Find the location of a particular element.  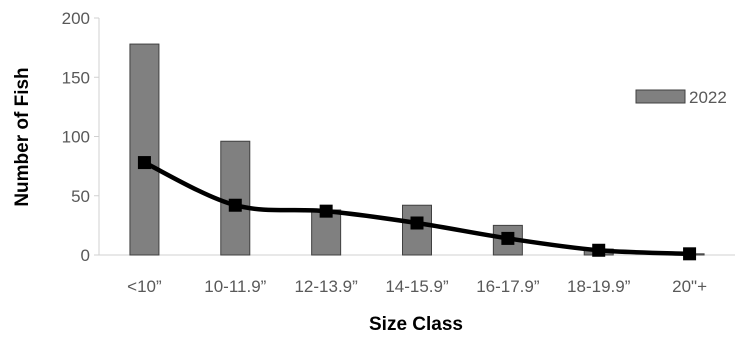

x-tick-label: 12-13.9” is located at coordinates (326, 286).